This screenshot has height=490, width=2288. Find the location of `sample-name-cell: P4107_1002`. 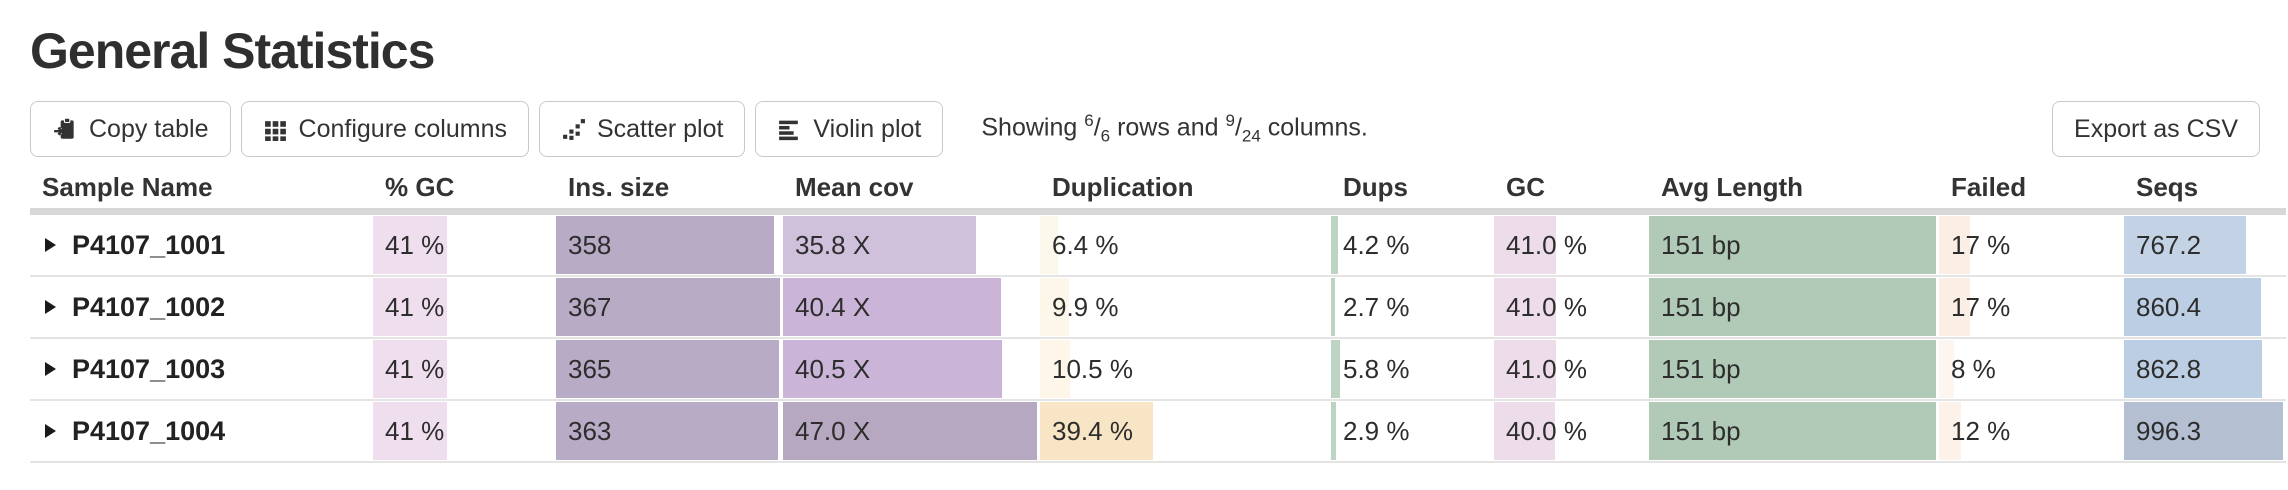

sample-name-cell: P4107_1002 is located at coordinates (201, 307).